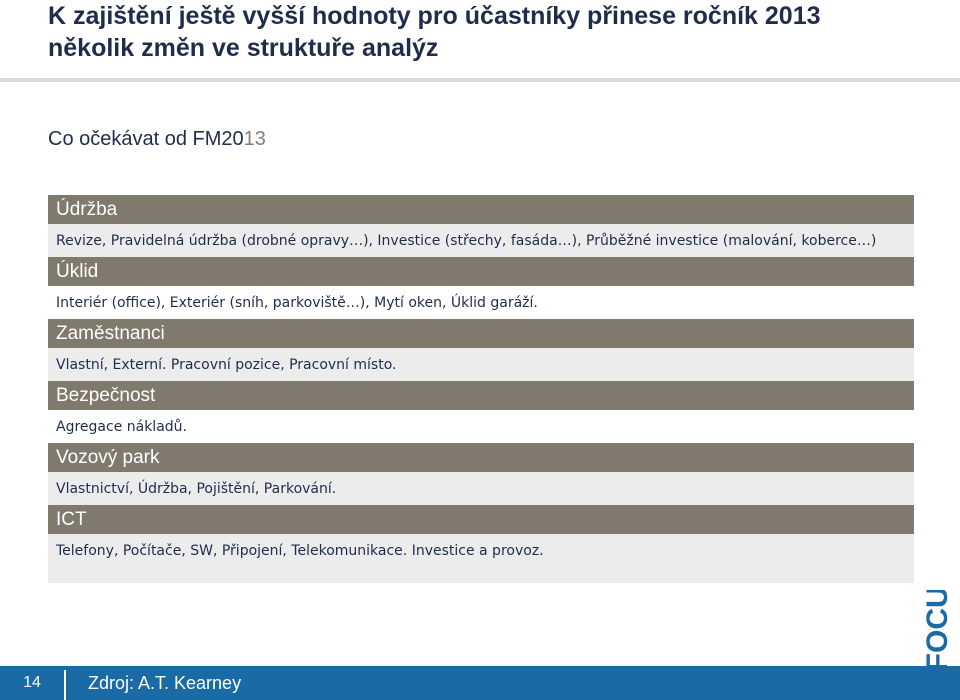  Describe the element at coordinates (165, 683) in the screenshot. I see `source-note: Zdroj: A.T. Kearney` at that location.